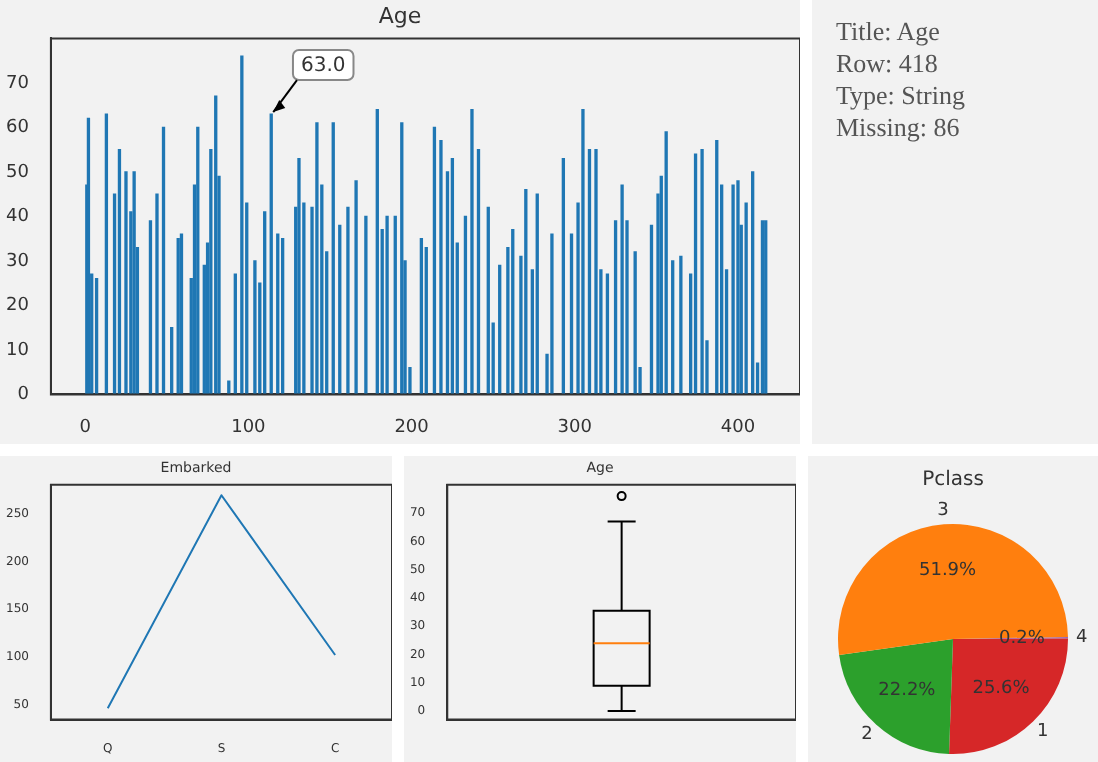 The height and width of the screenshot is (762, 1098). Describe the element at coordinates (18, 83) in the screenshot. I see `y-tick-label: 70` at that location.